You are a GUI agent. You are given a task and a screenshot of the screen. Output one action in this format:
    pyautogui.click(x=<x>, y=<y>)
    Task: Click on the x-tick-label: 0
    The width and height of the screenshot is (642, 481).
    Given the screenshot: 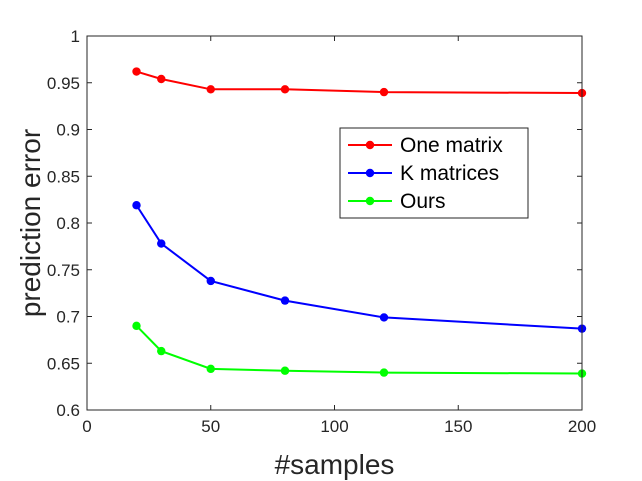 What is the action you would take?
    pyautogui.click(x=86, y=426)
    